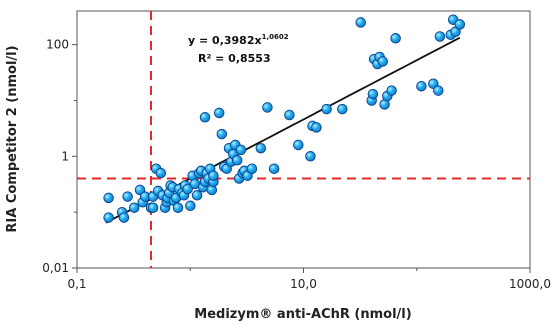  I want to click on x-axis-title: Medizym® anti-AChR (nmol/l), so click(302, 314).